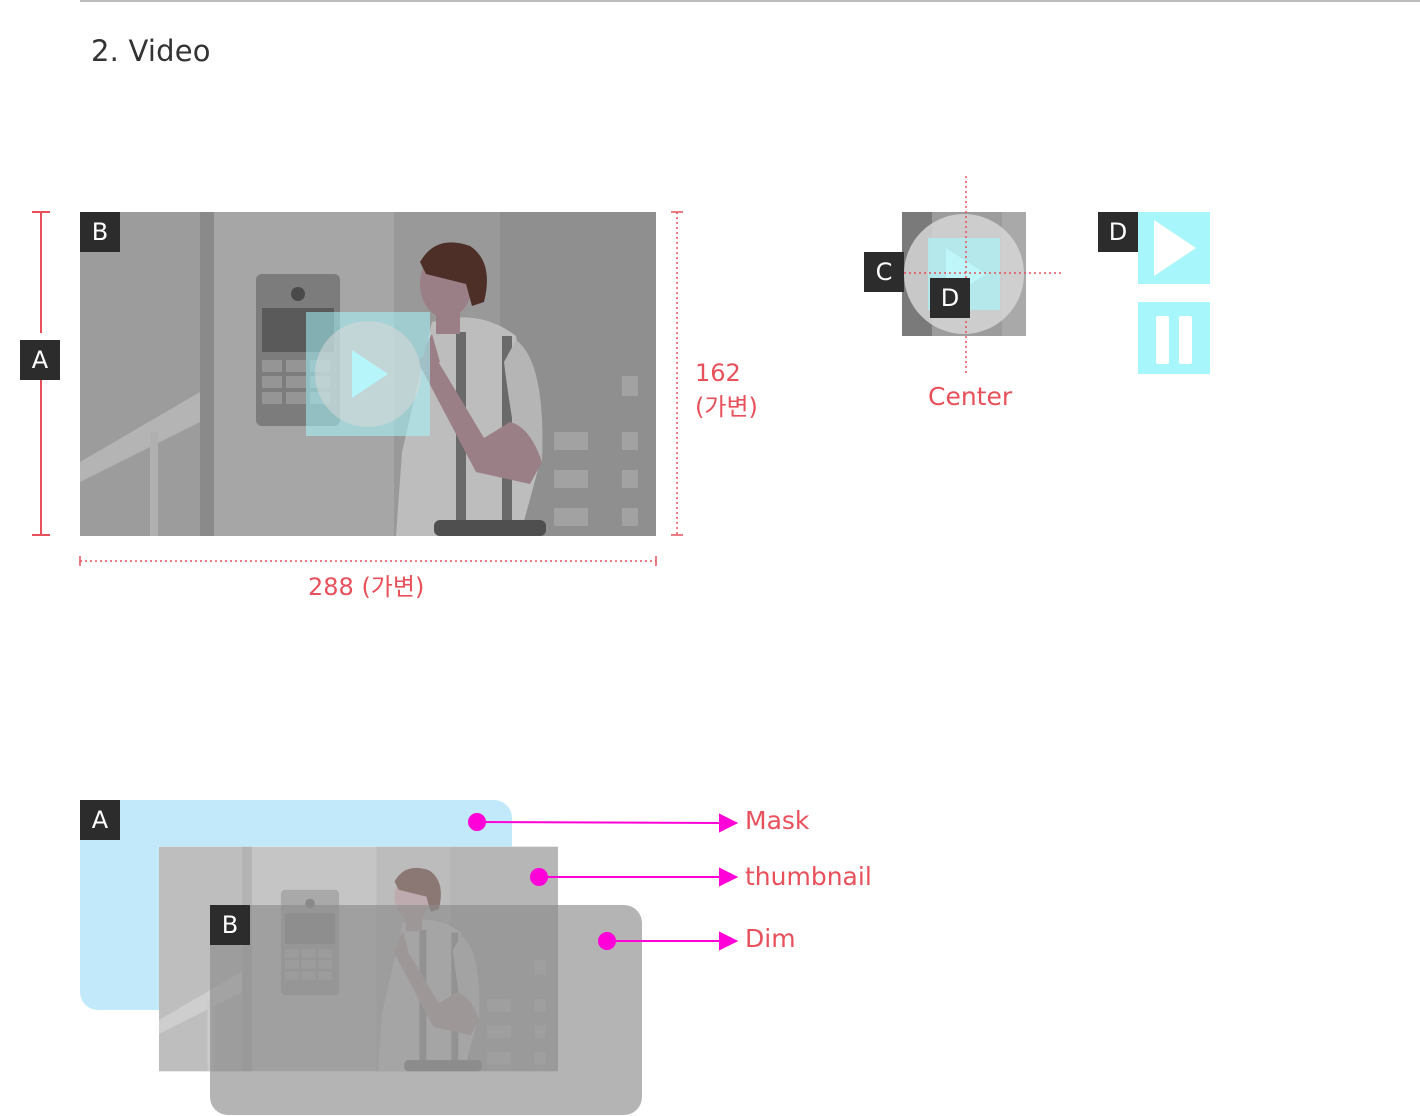 The width and height of the screenshot is (1420, 1116). I want to click on pause-button, so click(1174, 338).